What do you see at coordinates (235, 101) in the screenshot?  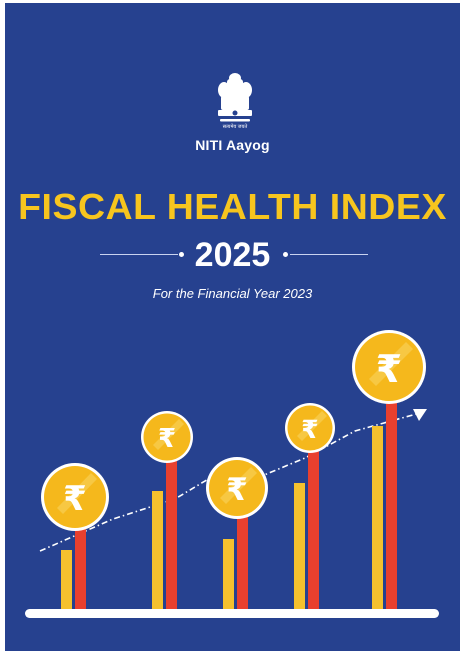 I see `national-emblem-icon: सत्यमेव जयते` at bounding box center [235, 101].